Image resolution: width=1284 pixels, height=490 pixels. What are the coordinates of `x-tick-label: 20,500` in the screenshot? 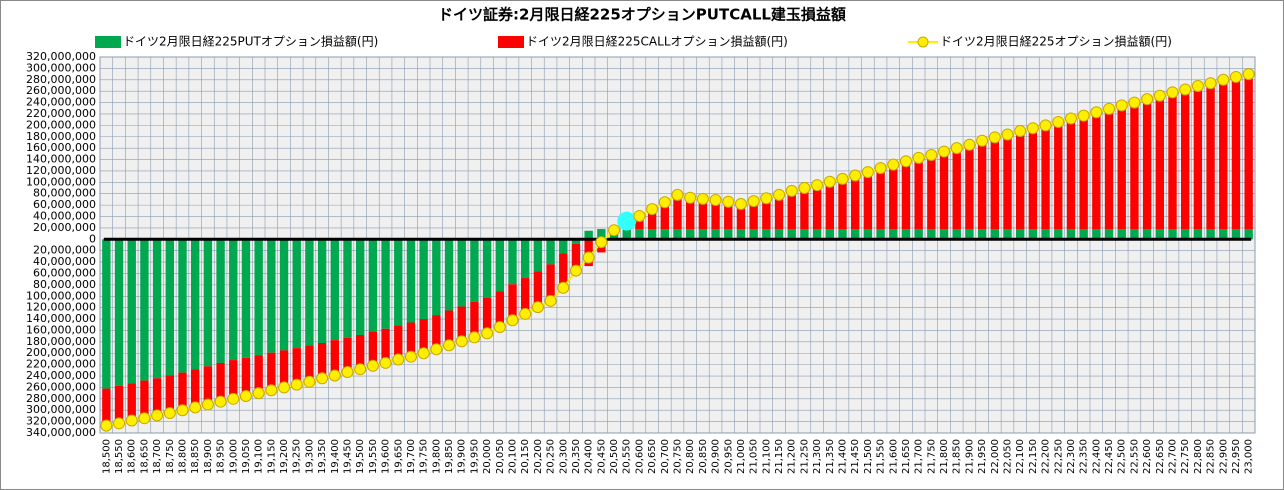 It's located at (614, 456).